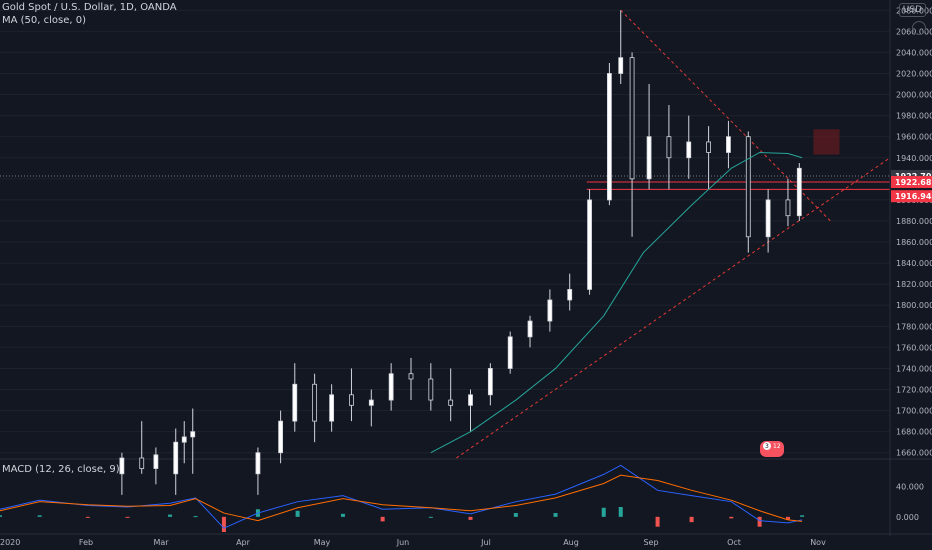  Describe the element at coordinates (571, 542) in the screenshot. I see `time-tick-label: Aug` at that location.